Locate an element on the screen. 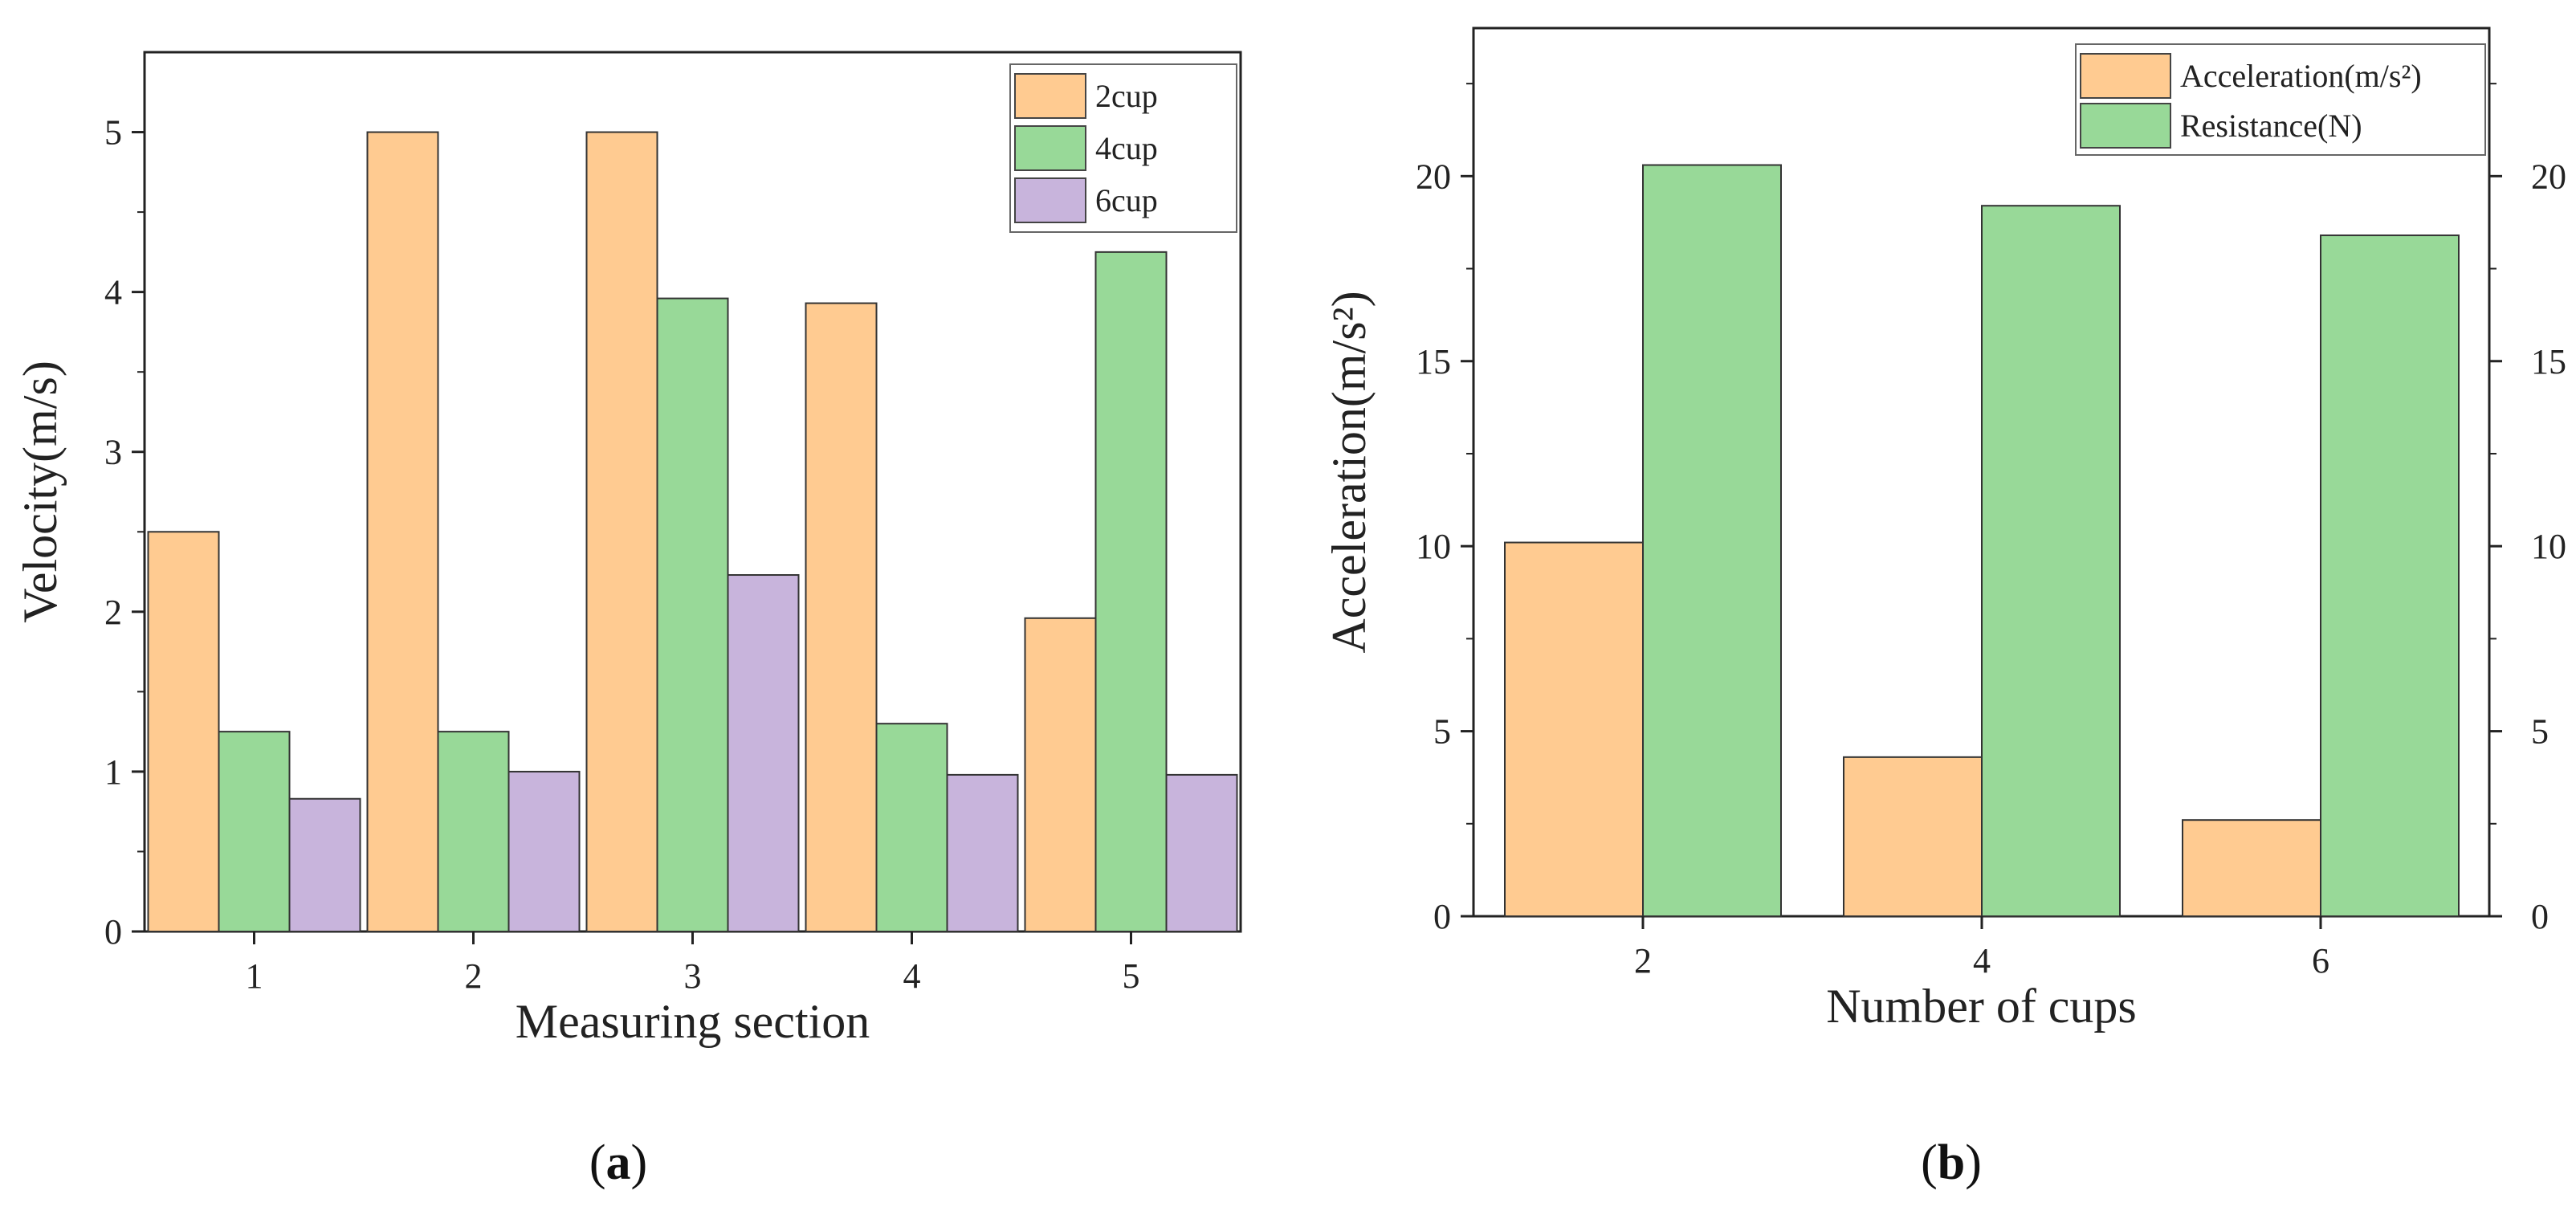  y-tick-label: 20 is located at coordinates (1433, 176).